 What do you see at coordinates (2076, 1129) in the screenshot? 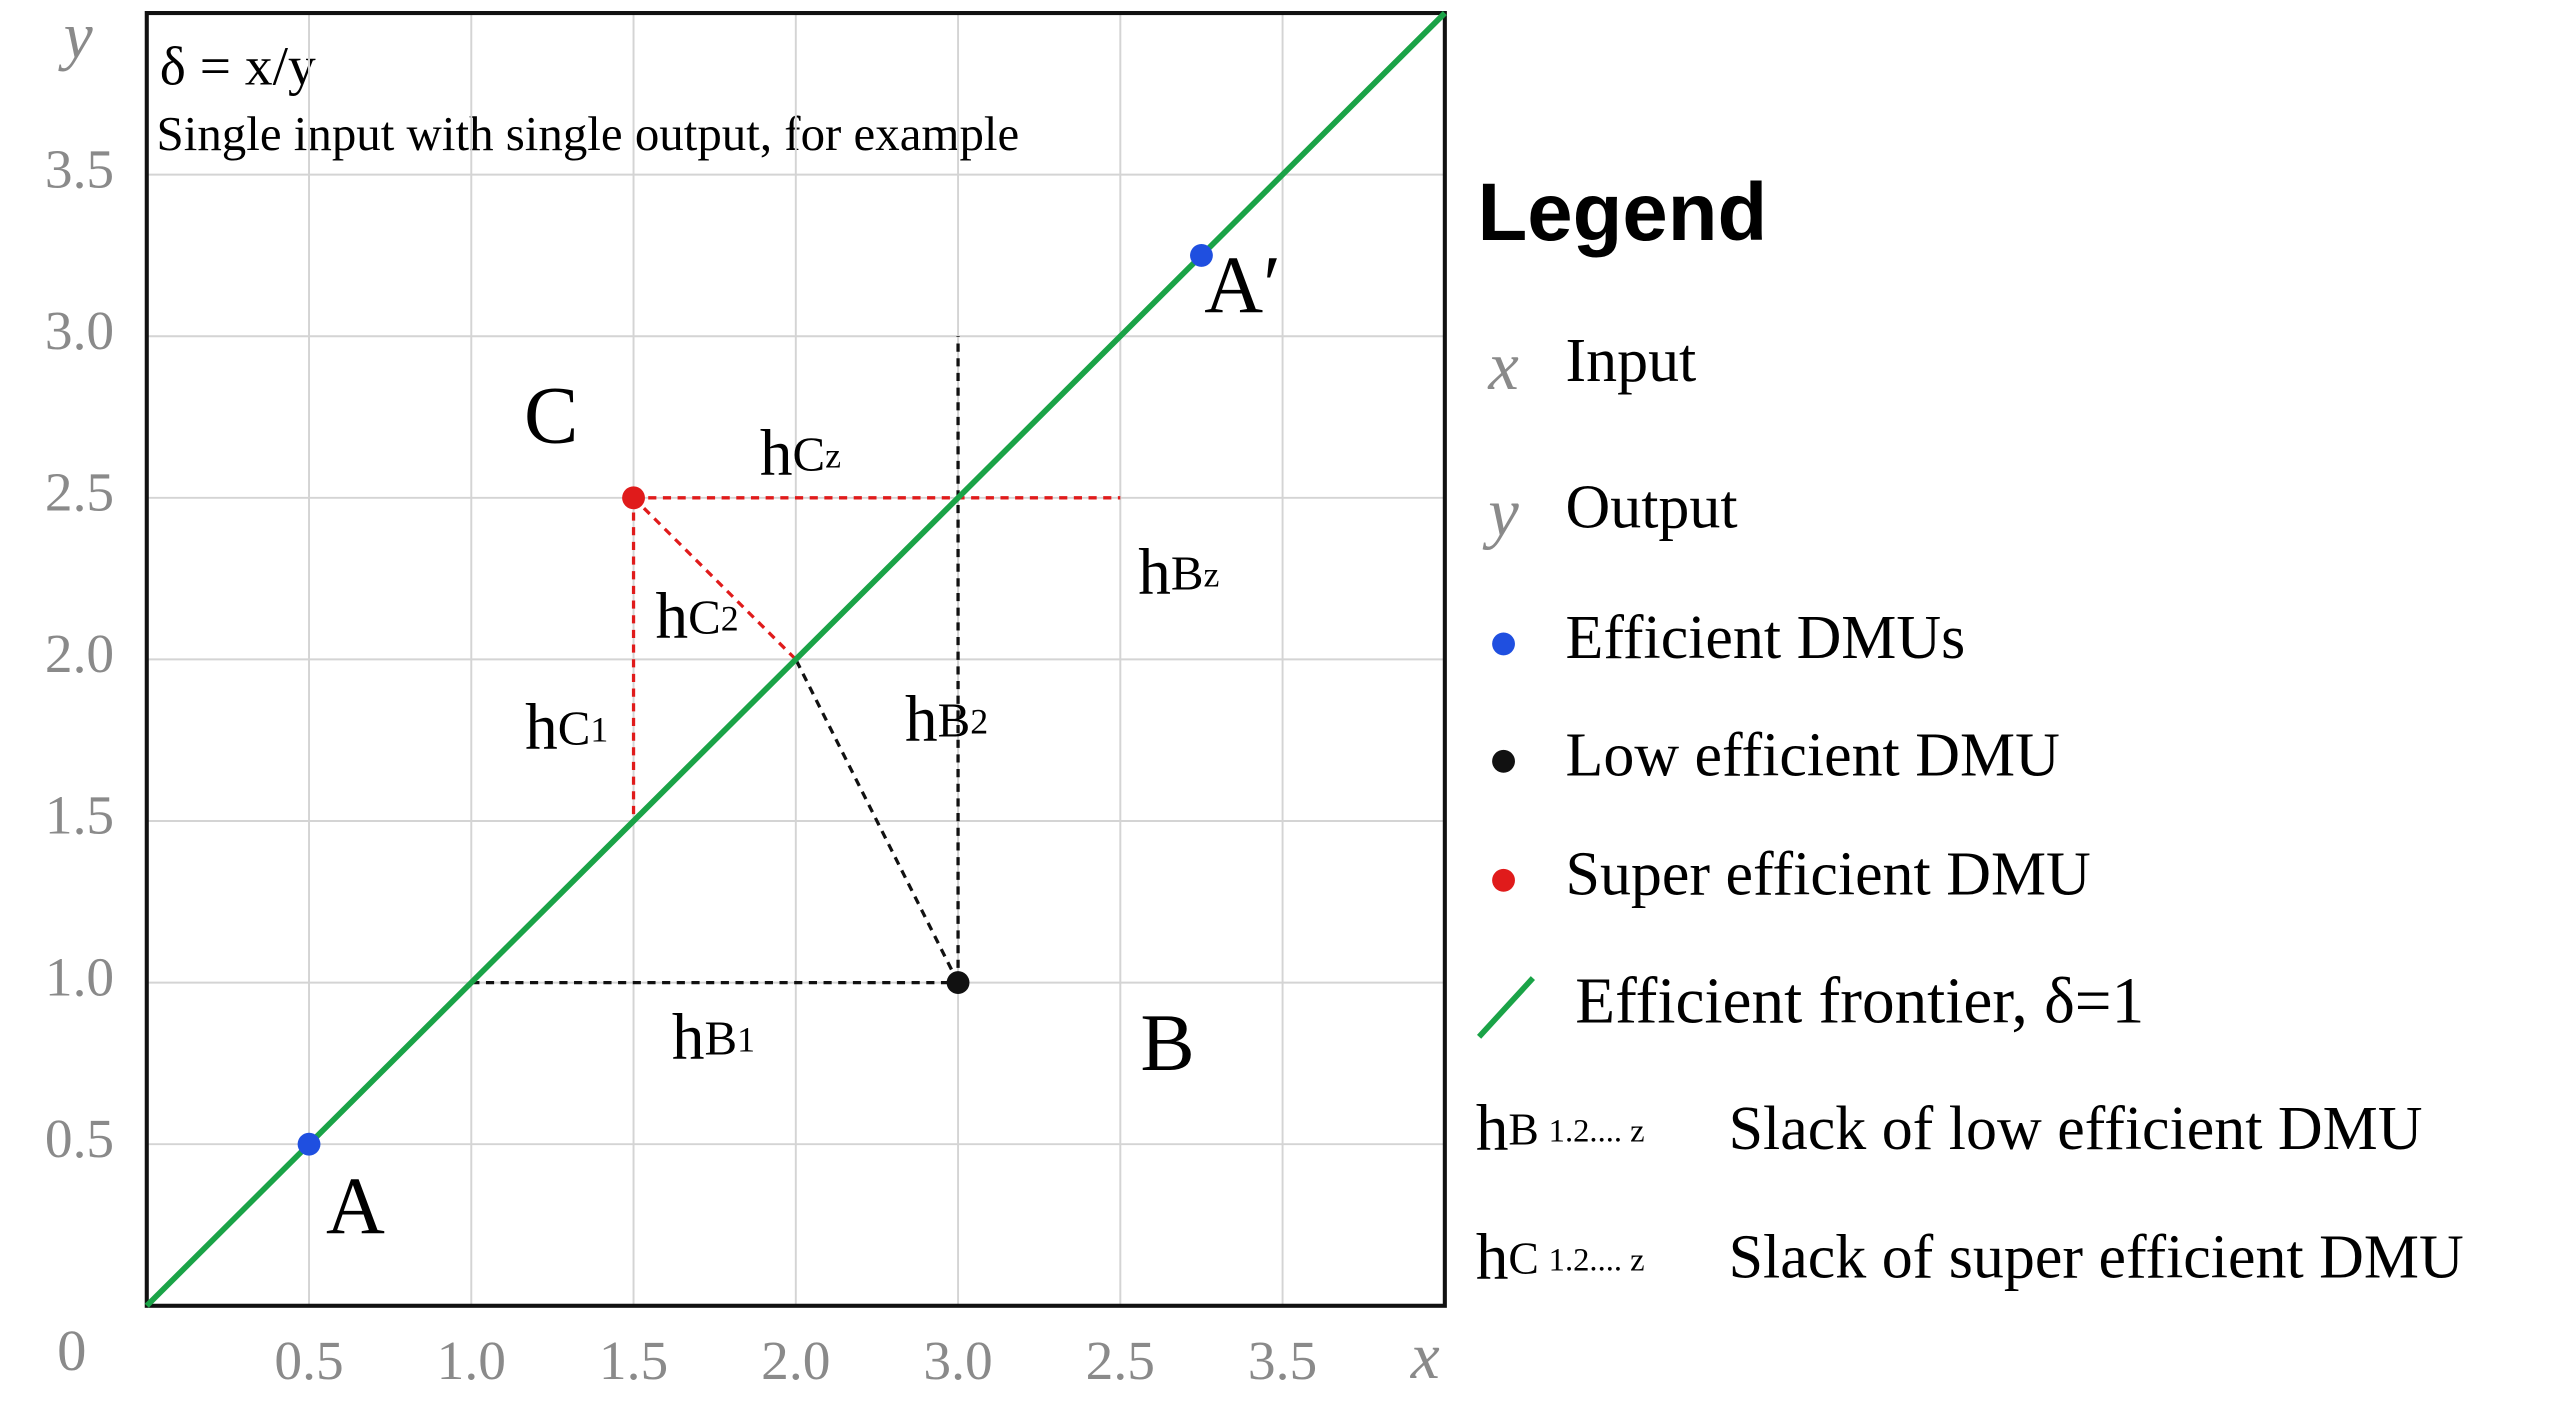
I see `legend-text: Slack of low efficient DMU` at bounding box center [2076, 1129].